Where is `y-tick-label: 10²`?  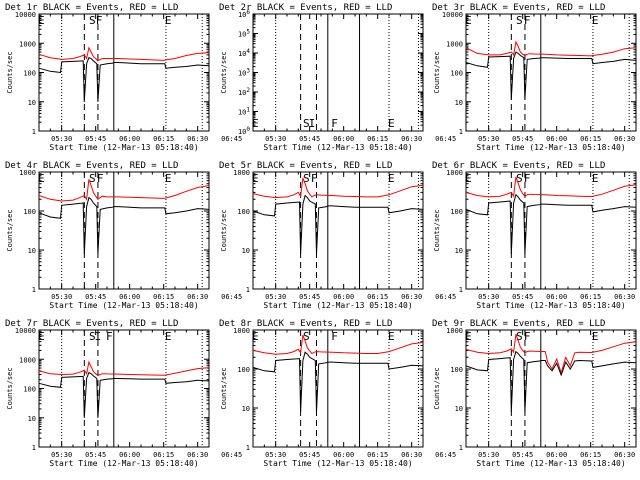 y-tick-label: 10² is located at coordinates (244, 92).